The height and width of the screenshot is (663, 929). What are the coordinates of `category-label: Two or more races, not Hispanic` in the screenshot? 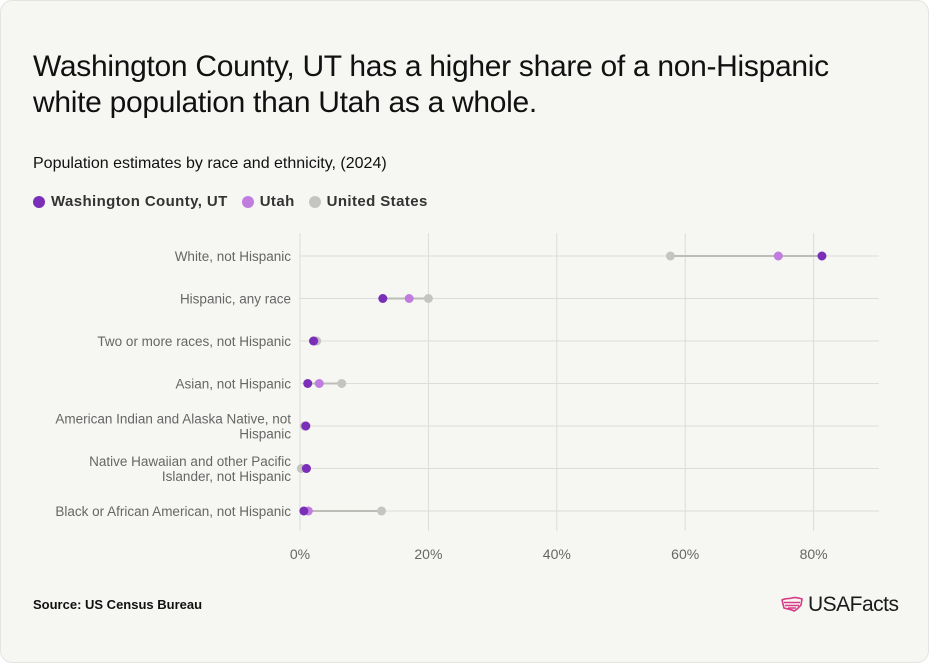 It's located at (194, 341).